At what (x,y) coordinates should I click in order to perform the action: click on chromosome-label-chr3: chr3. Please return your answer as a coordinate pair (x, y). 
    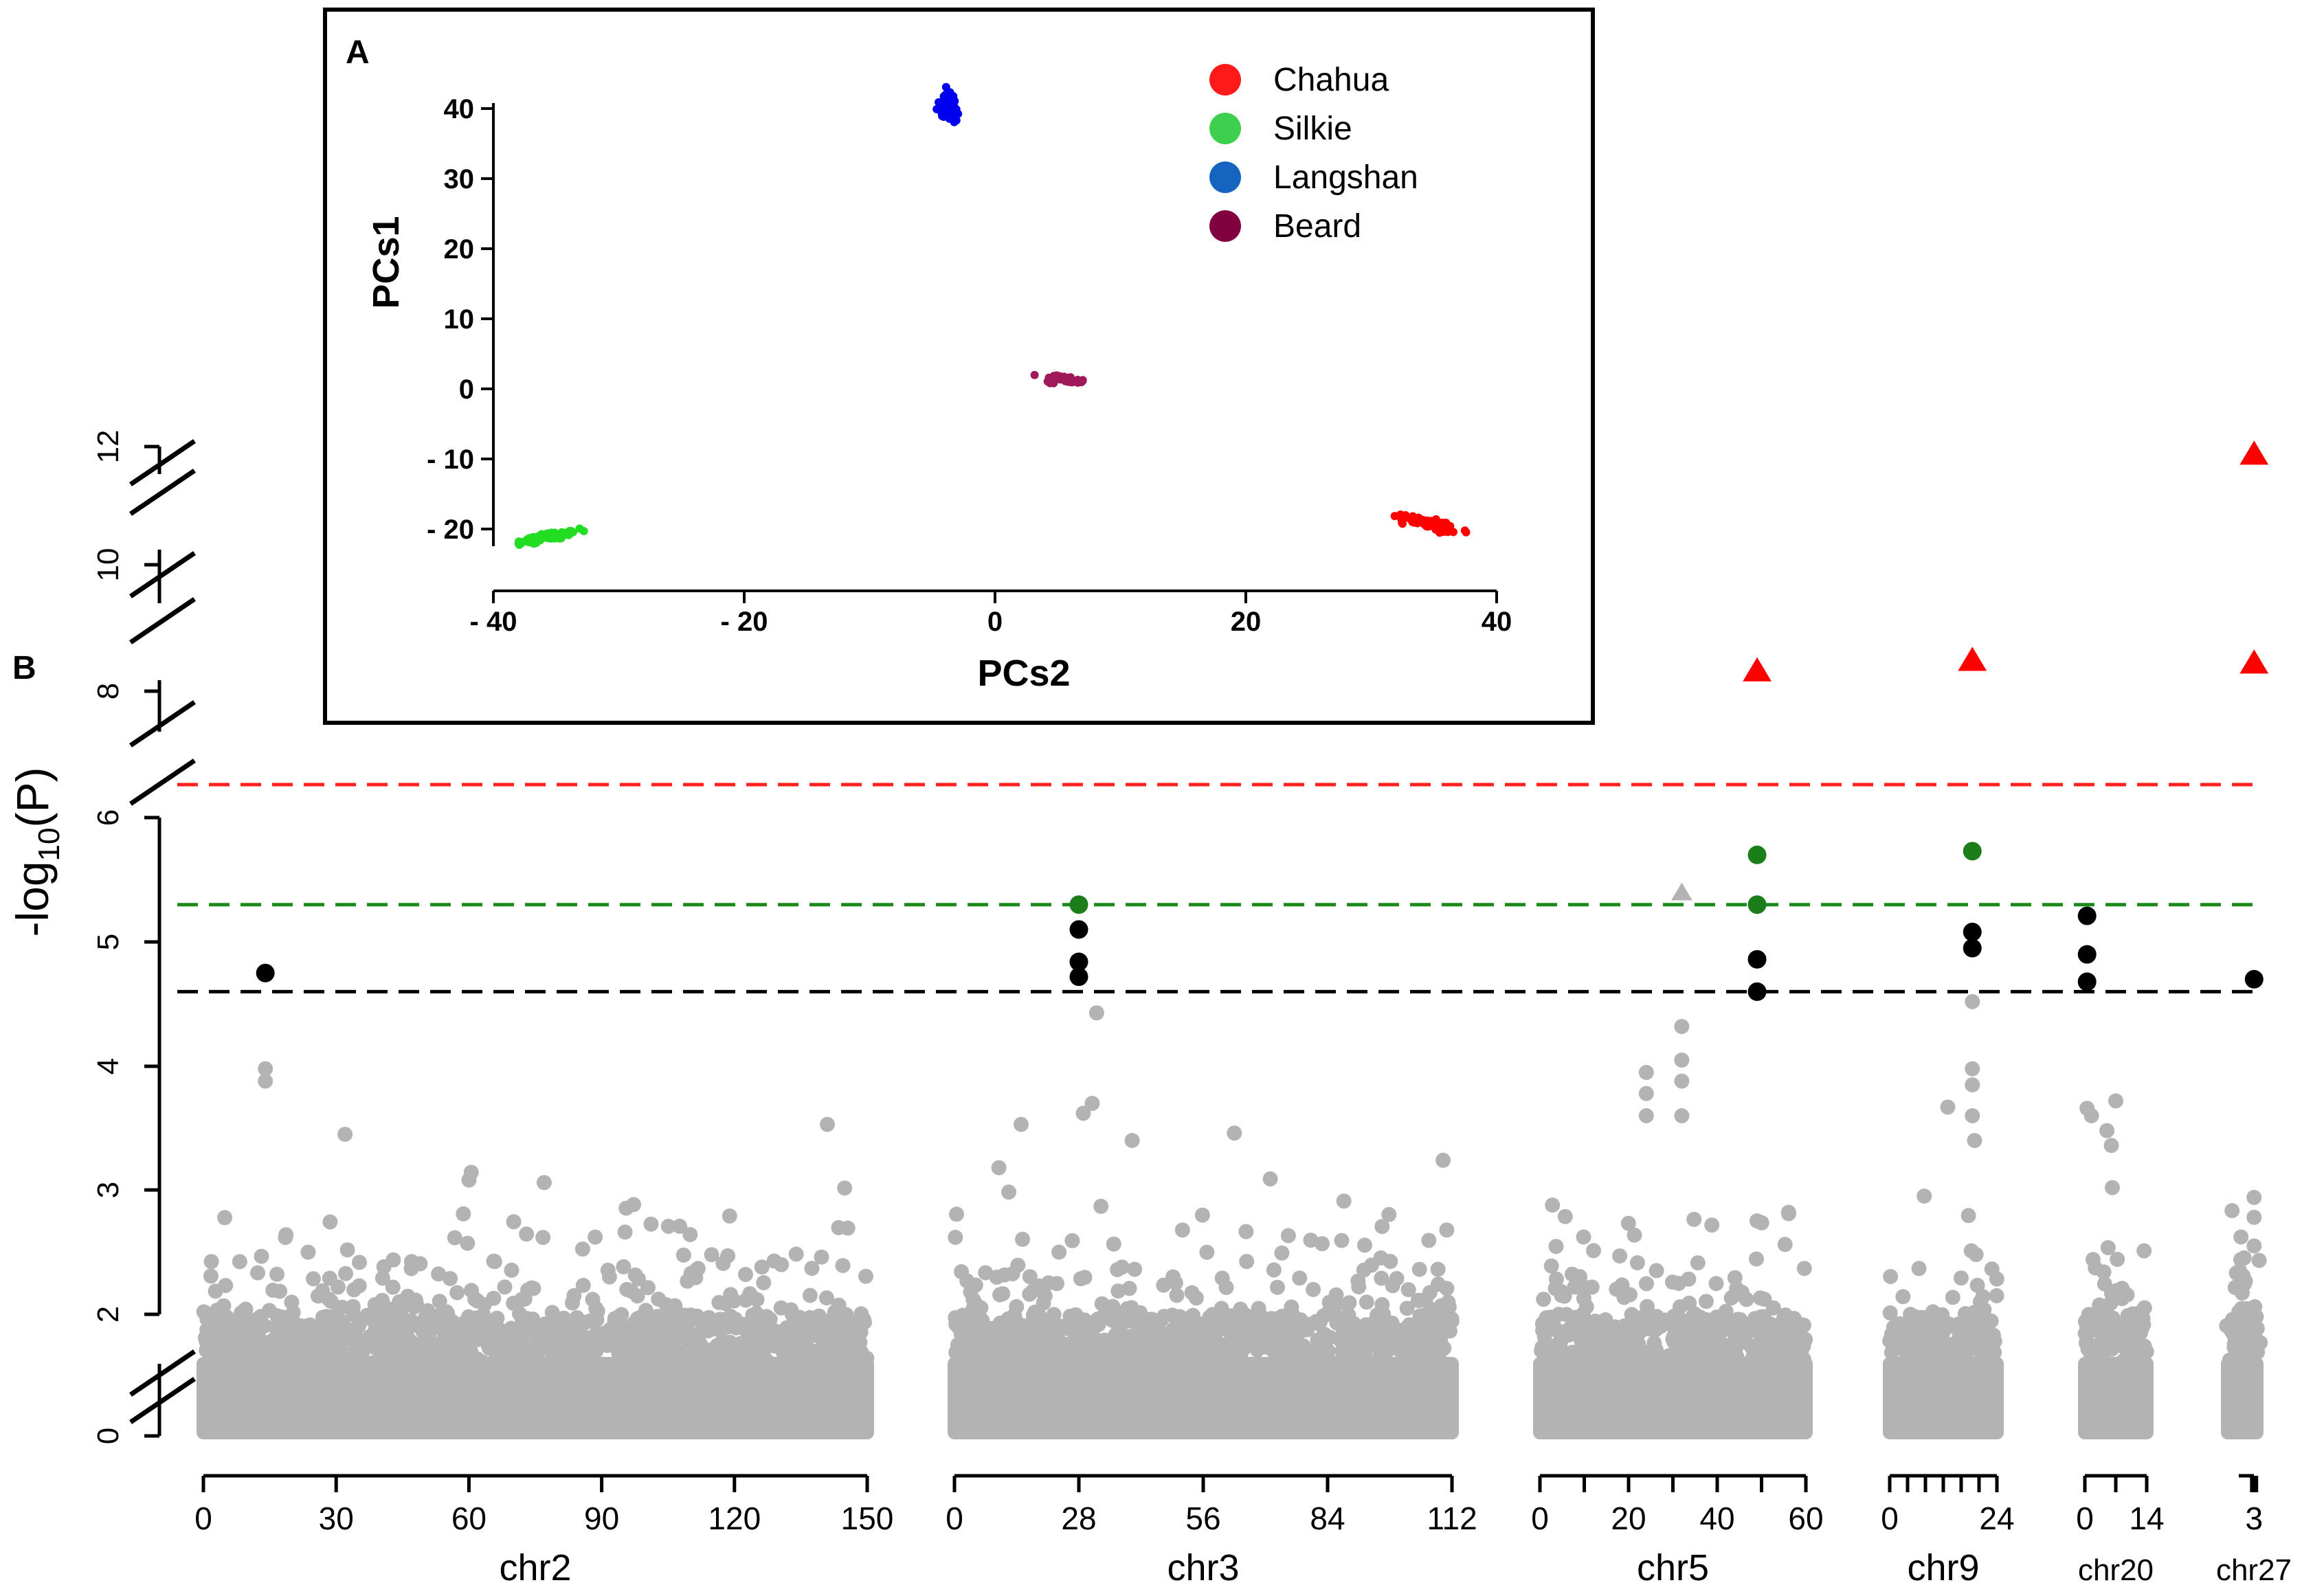
    Looking at the image, I should click on (1203, 1567).